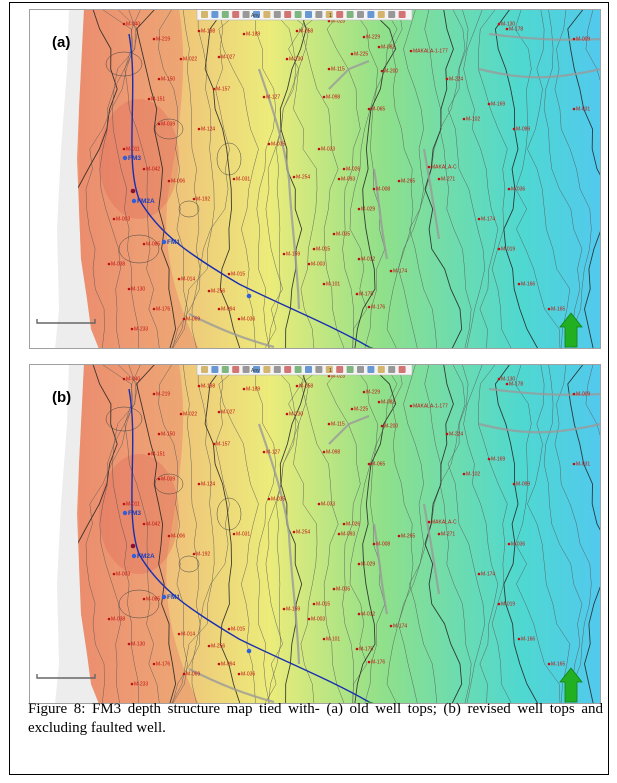 The height and width of the screenshot is (783, 617). Describe the element at coordinates (583, 110) in the screenshot. I see `well-label: M-031` at that location.